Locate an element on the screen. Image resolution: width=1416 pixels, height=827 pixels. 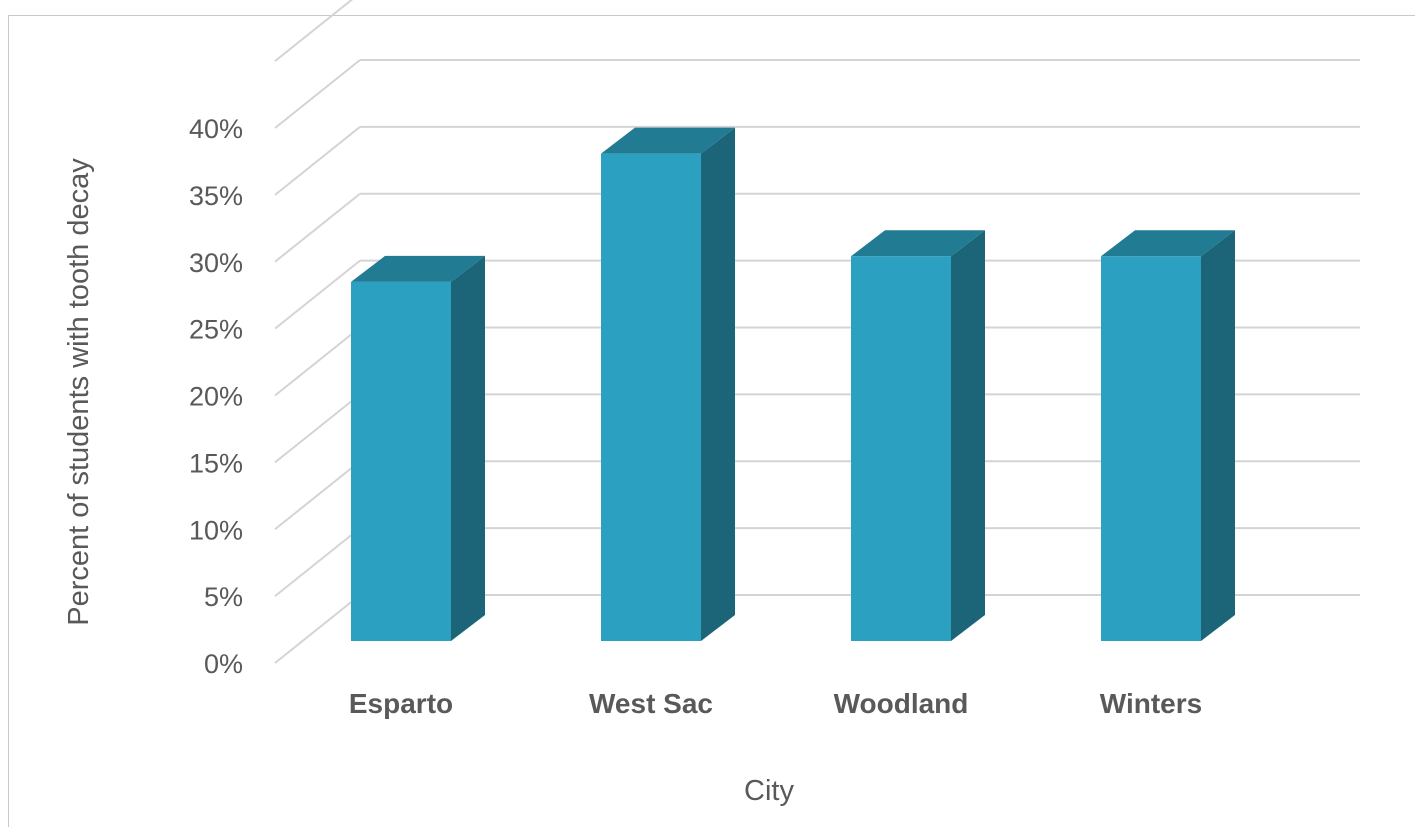
x-tick-labels: Esparto West Sac Woodland Winters is located at coordinates (775, 703).